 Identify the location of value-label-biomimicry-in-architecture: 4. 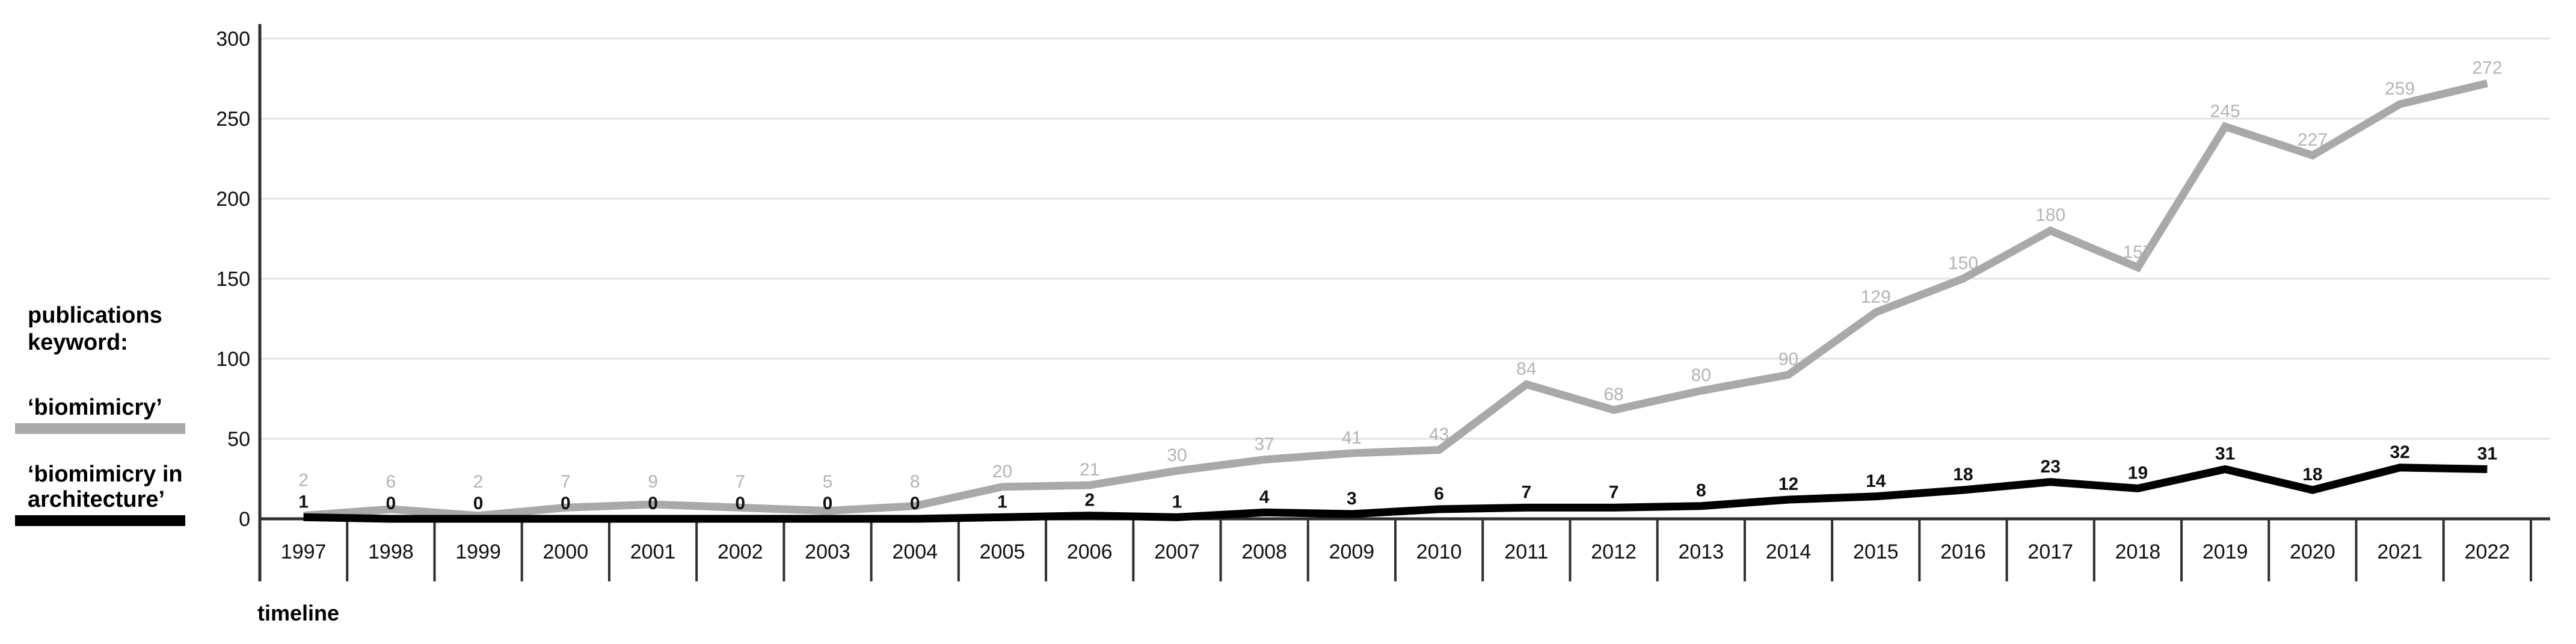
(1264, 497).